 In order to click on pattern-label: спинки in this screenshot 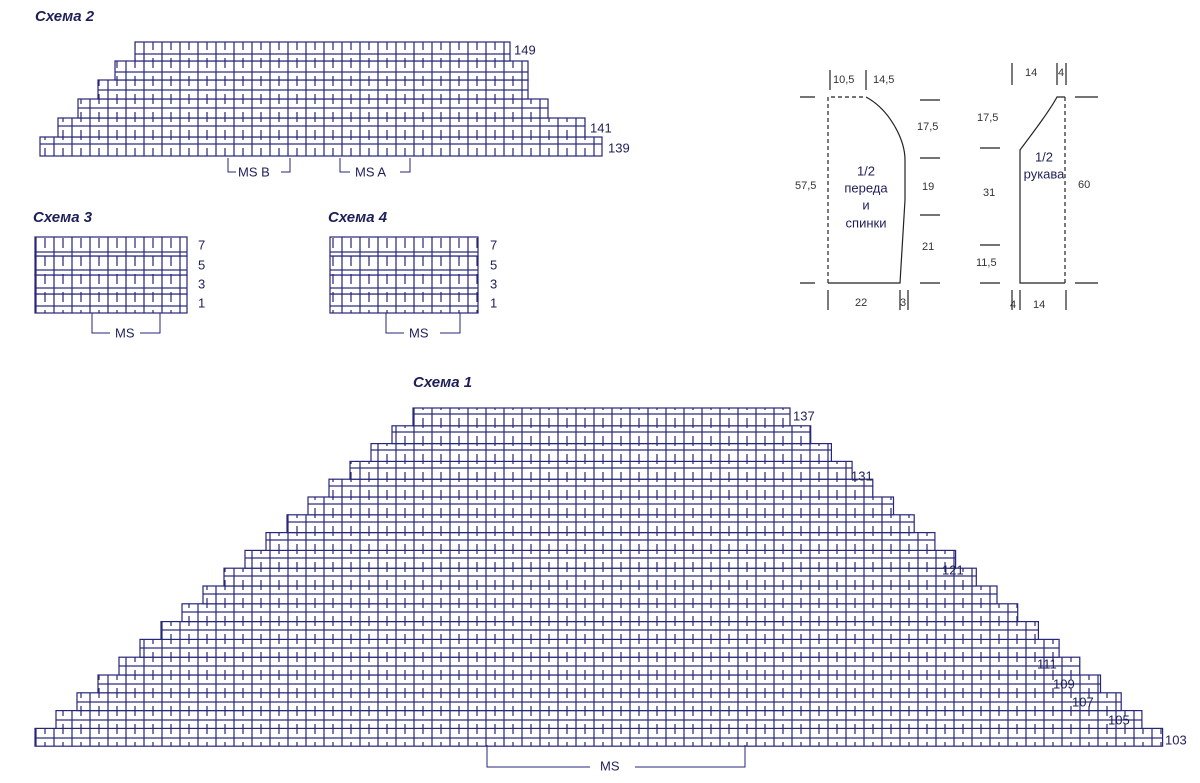, I will do `click(866, 222)`.